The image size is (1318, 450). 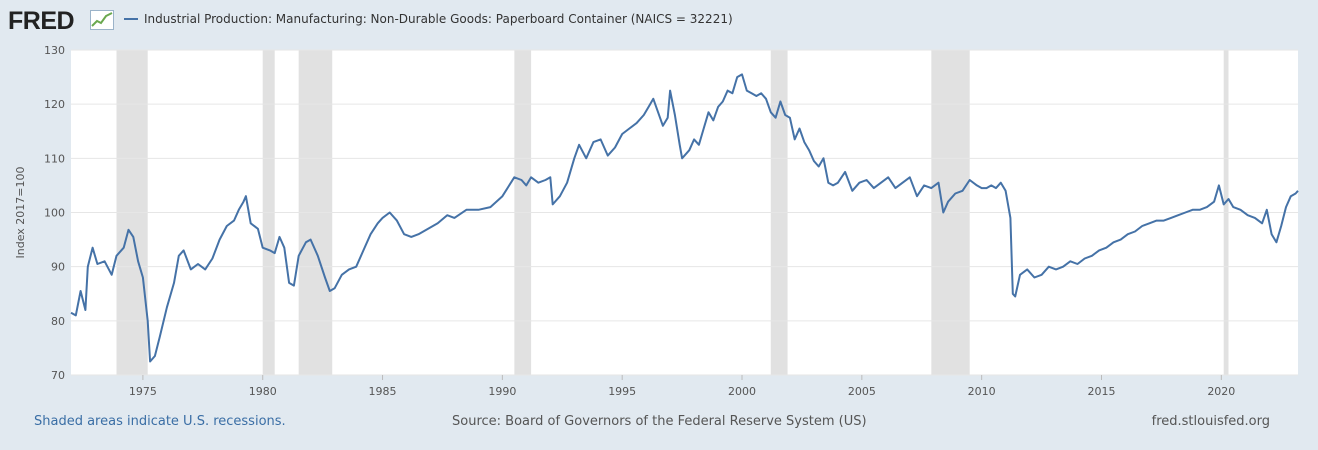 I want to click on x-tick-label: 2020, so click(x=1221, y=391).